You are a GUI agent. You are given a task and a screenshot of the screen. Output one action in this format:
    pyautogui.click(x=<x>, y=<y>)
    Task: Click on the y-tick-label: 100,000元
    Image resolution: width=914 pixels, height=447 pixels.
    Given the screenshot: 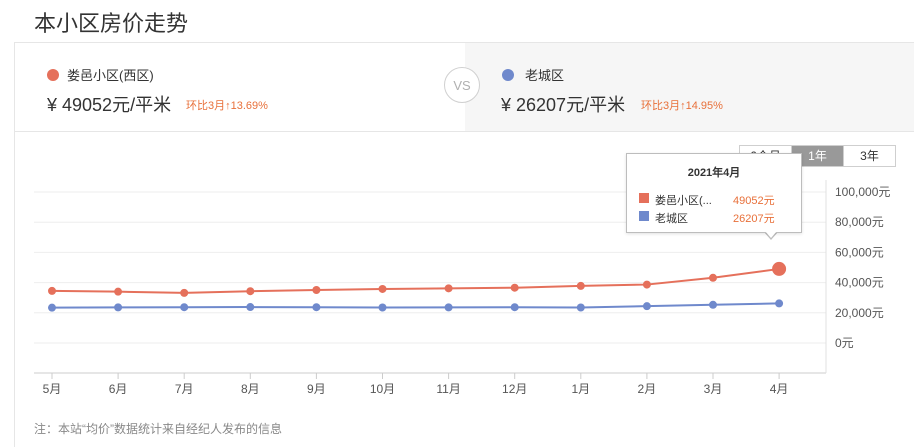 What is the action you would take?
    pyautogui.click(x=862, y=192)
    